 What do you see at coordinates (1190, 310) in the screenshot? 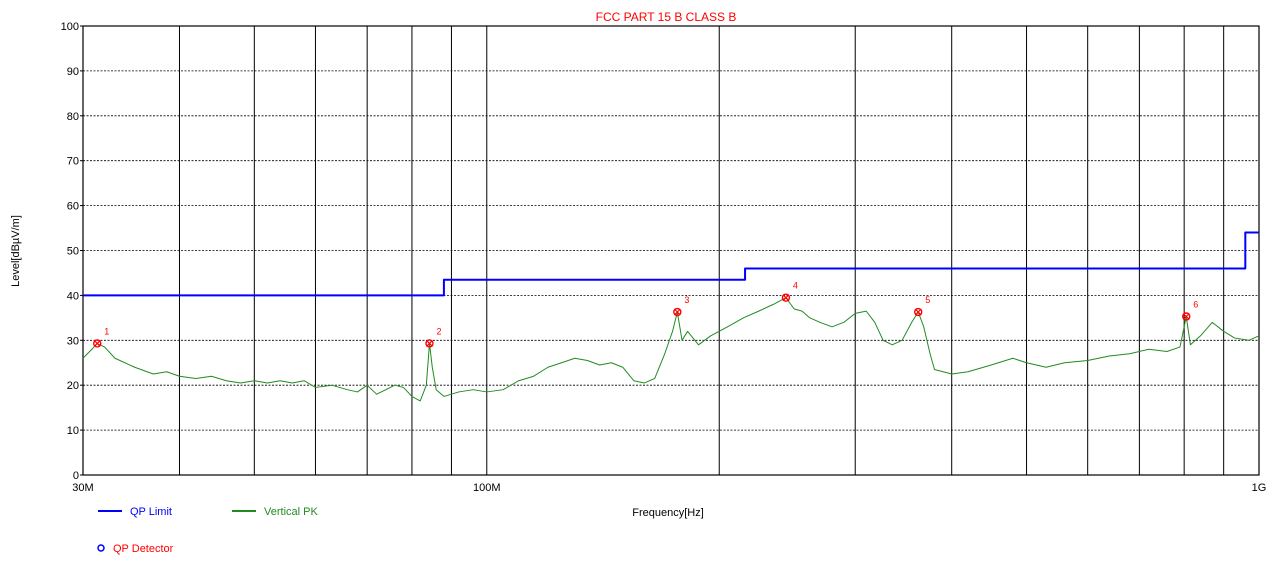
I see `peak-marker-6: 6` at bounding box center [1190, 310].